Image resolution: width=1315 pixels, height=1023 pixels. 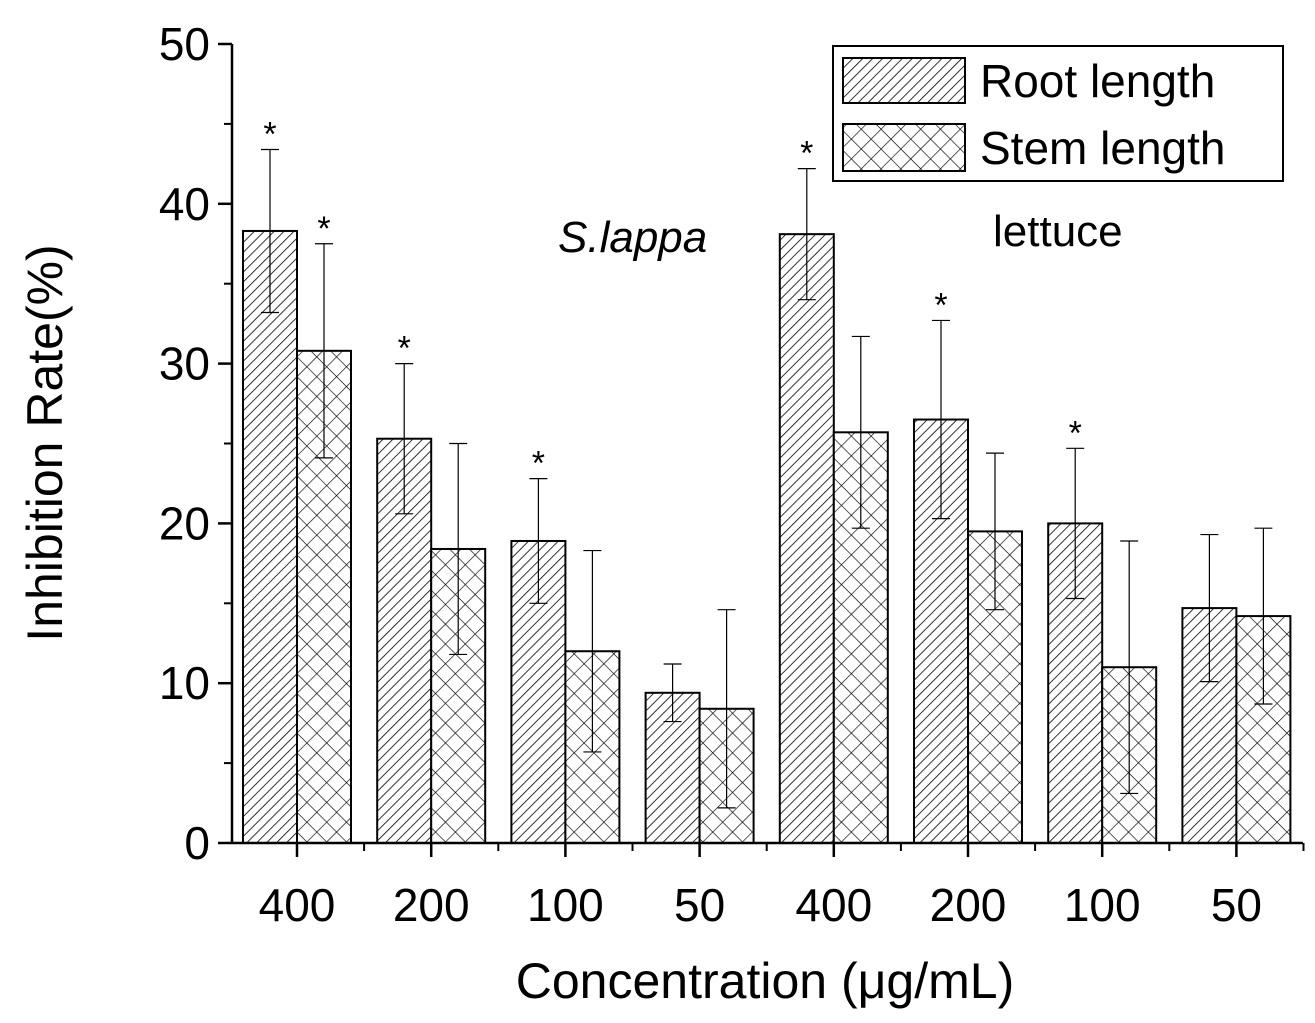 I want to click on y-tick-label: 10, so click(x=184, y=683).